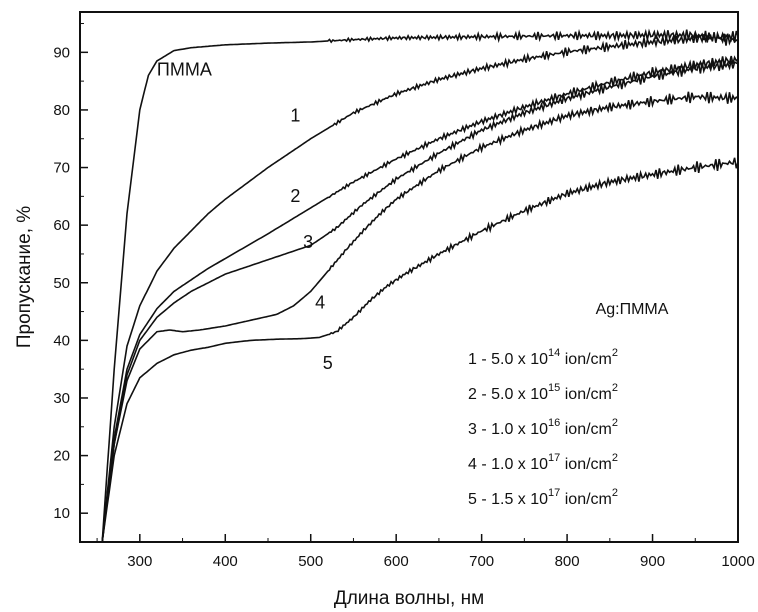 The width and height of the screenshot is (758, 612). I want to click on y-tick-label: 90, so click(61, 52).